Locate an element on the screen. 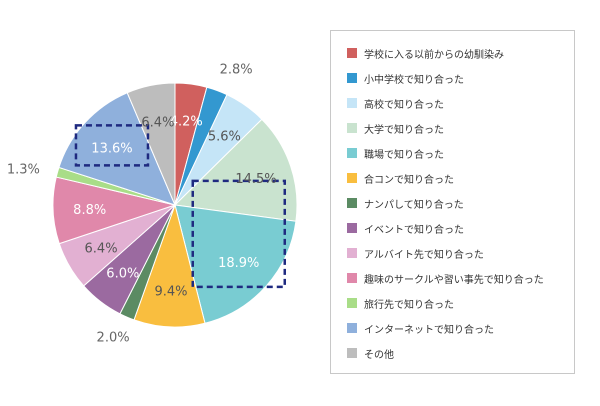 The image size is (600, 406). slice-value-label: 1.3% is located at coordinates (23, 169).